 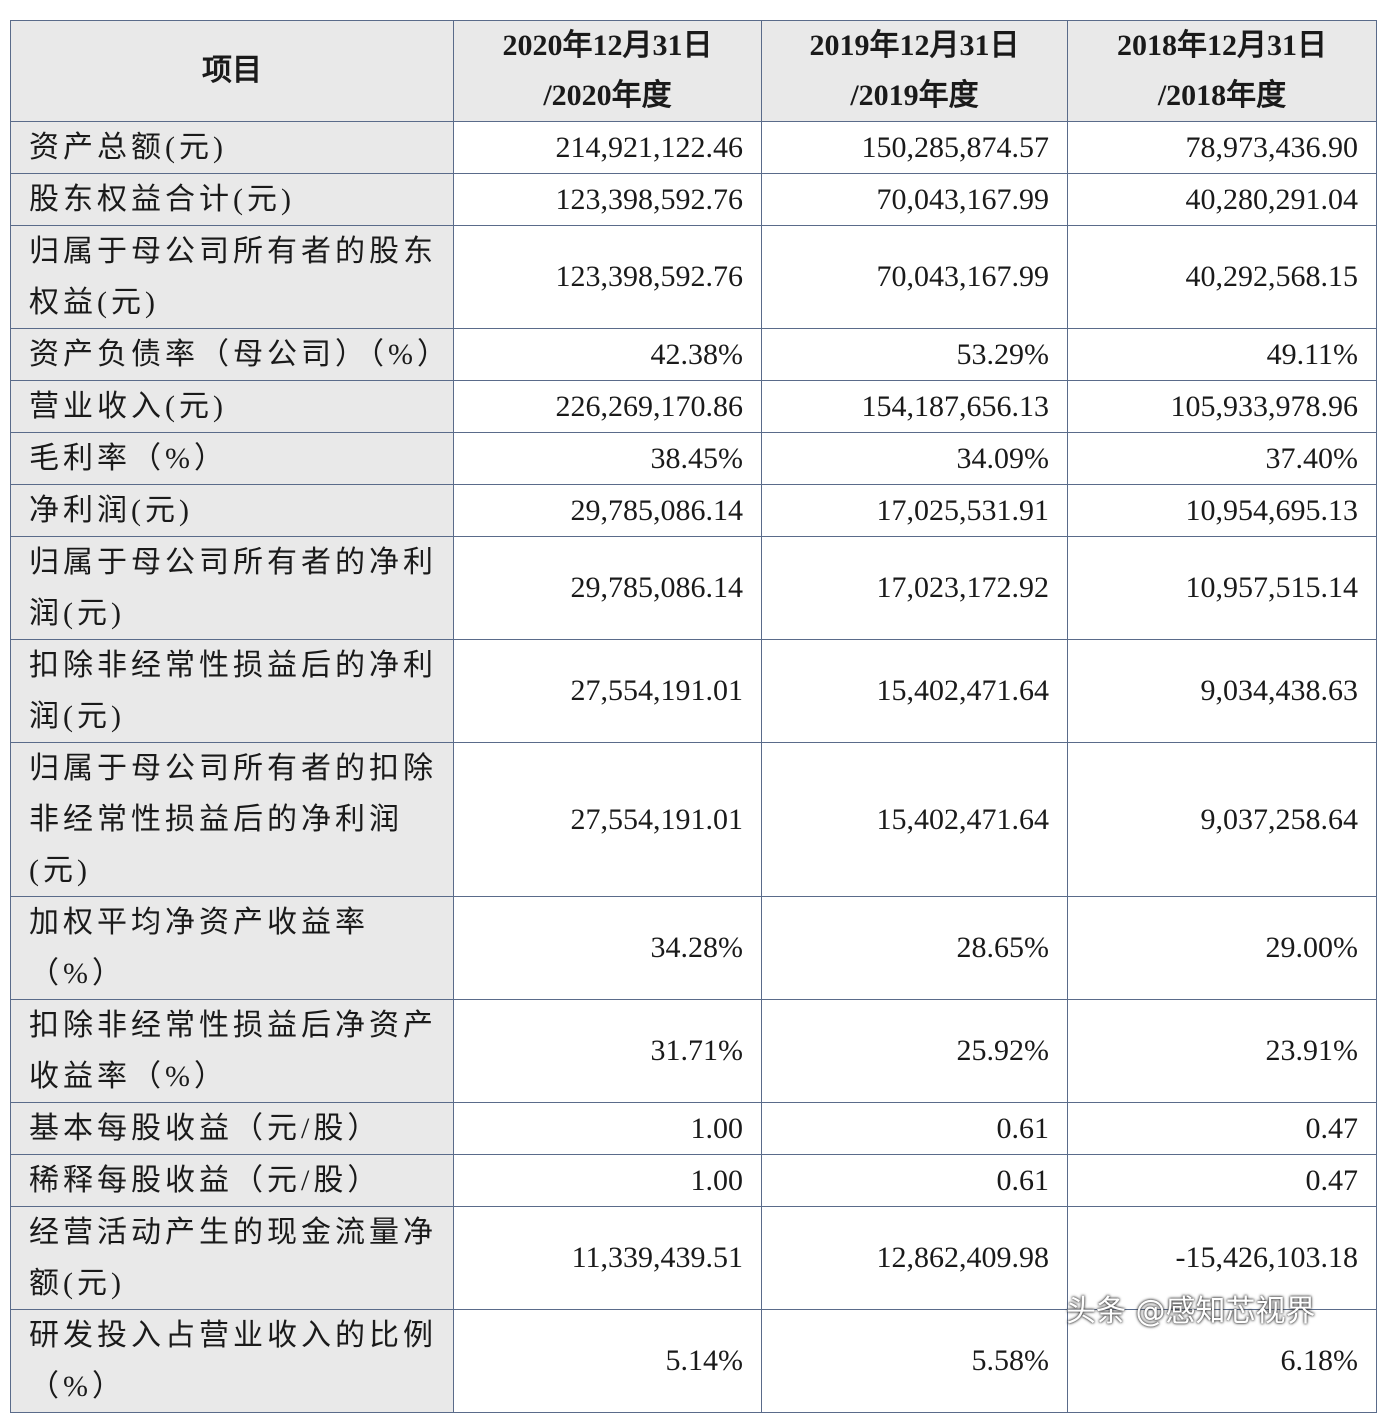 What do you see at coordinates (232, 147) in the screenshot?
I see `label-cell: 资产总额(元)` at bounding box center [232, 147].